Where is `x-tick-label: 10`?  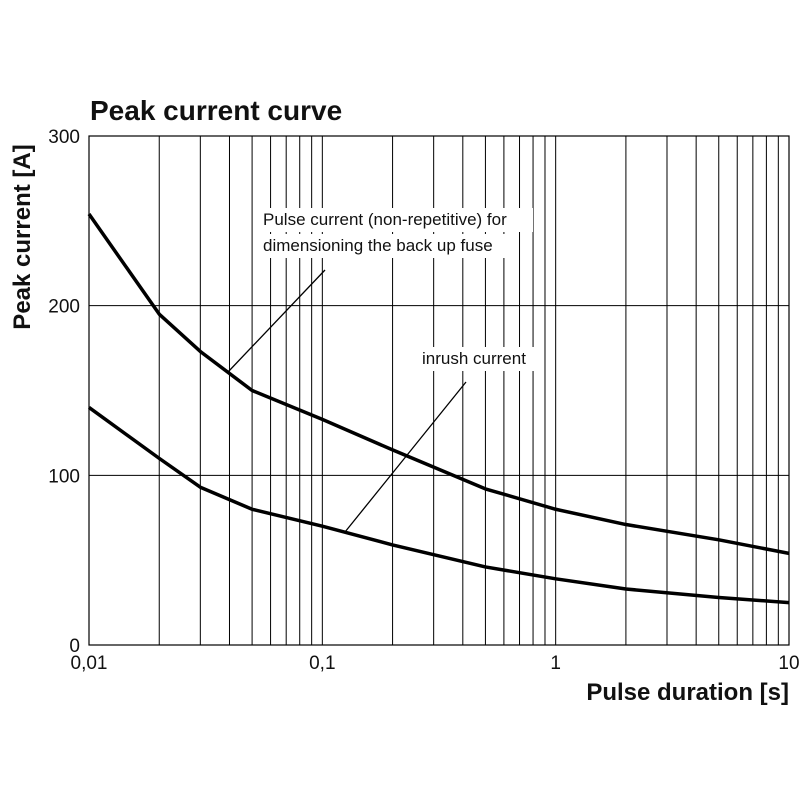 x-tick-label: 10 is located at coordinates (788, 663).